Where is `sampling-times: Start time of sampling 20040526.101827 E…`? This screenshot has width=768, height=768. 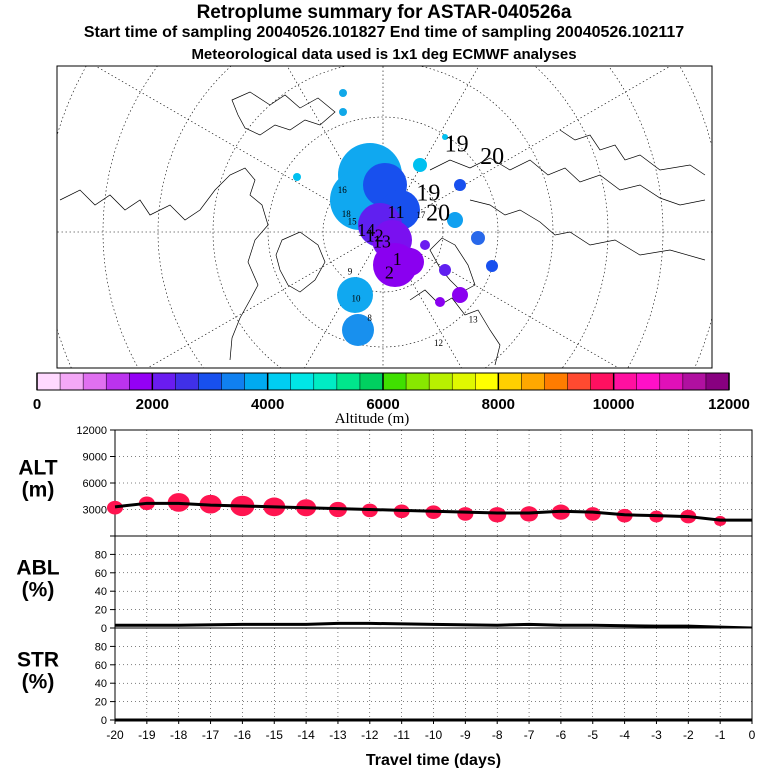
sampling-times: Start time of sampling 20040526.101827 E… is located at coordinates (384, 32).